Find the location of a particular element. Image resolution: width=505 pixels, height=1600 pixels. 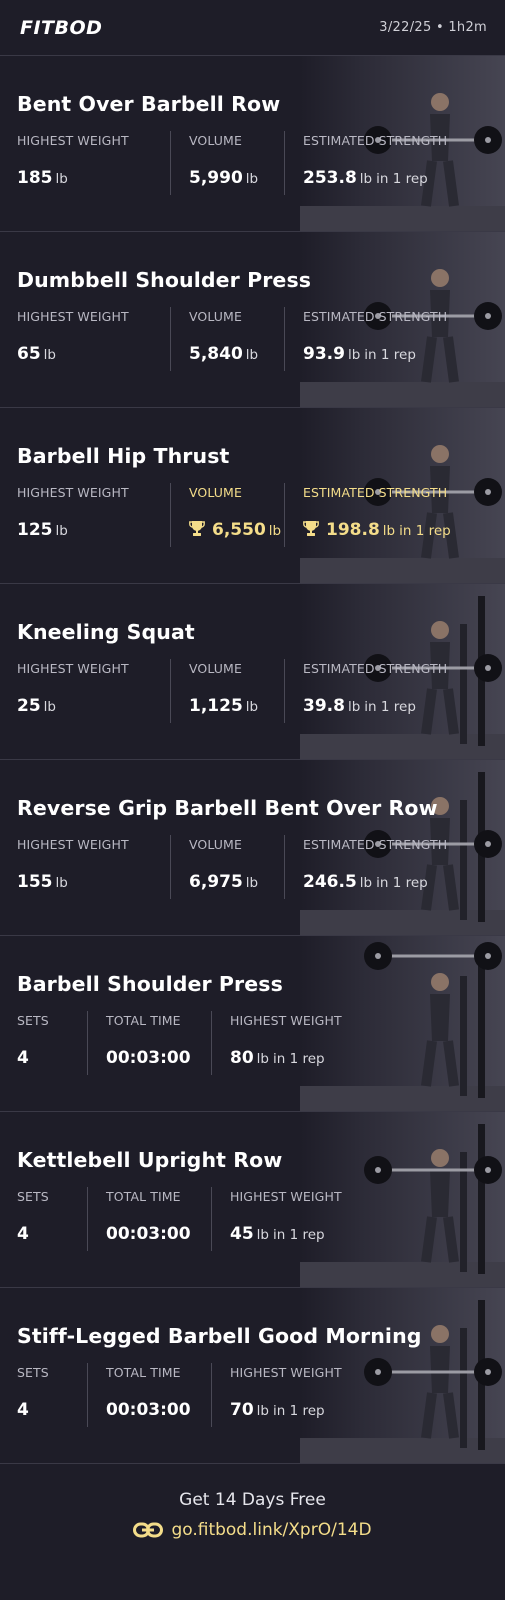

stat: ESTIMATED STRENGTH 93.9 lb in 1 rep is located at coordinates (394, 339).